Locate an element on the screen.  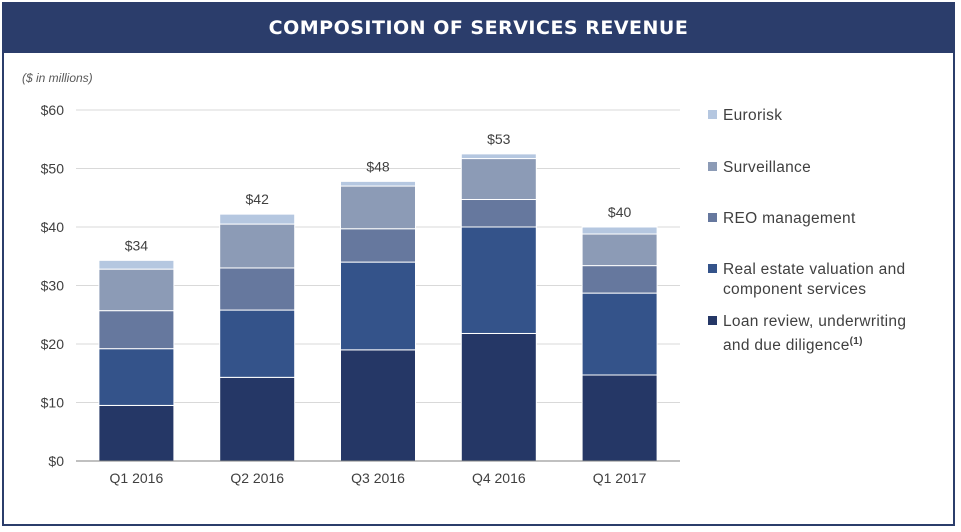
legend-label: Surveillance is located at coordinates (767, 168).